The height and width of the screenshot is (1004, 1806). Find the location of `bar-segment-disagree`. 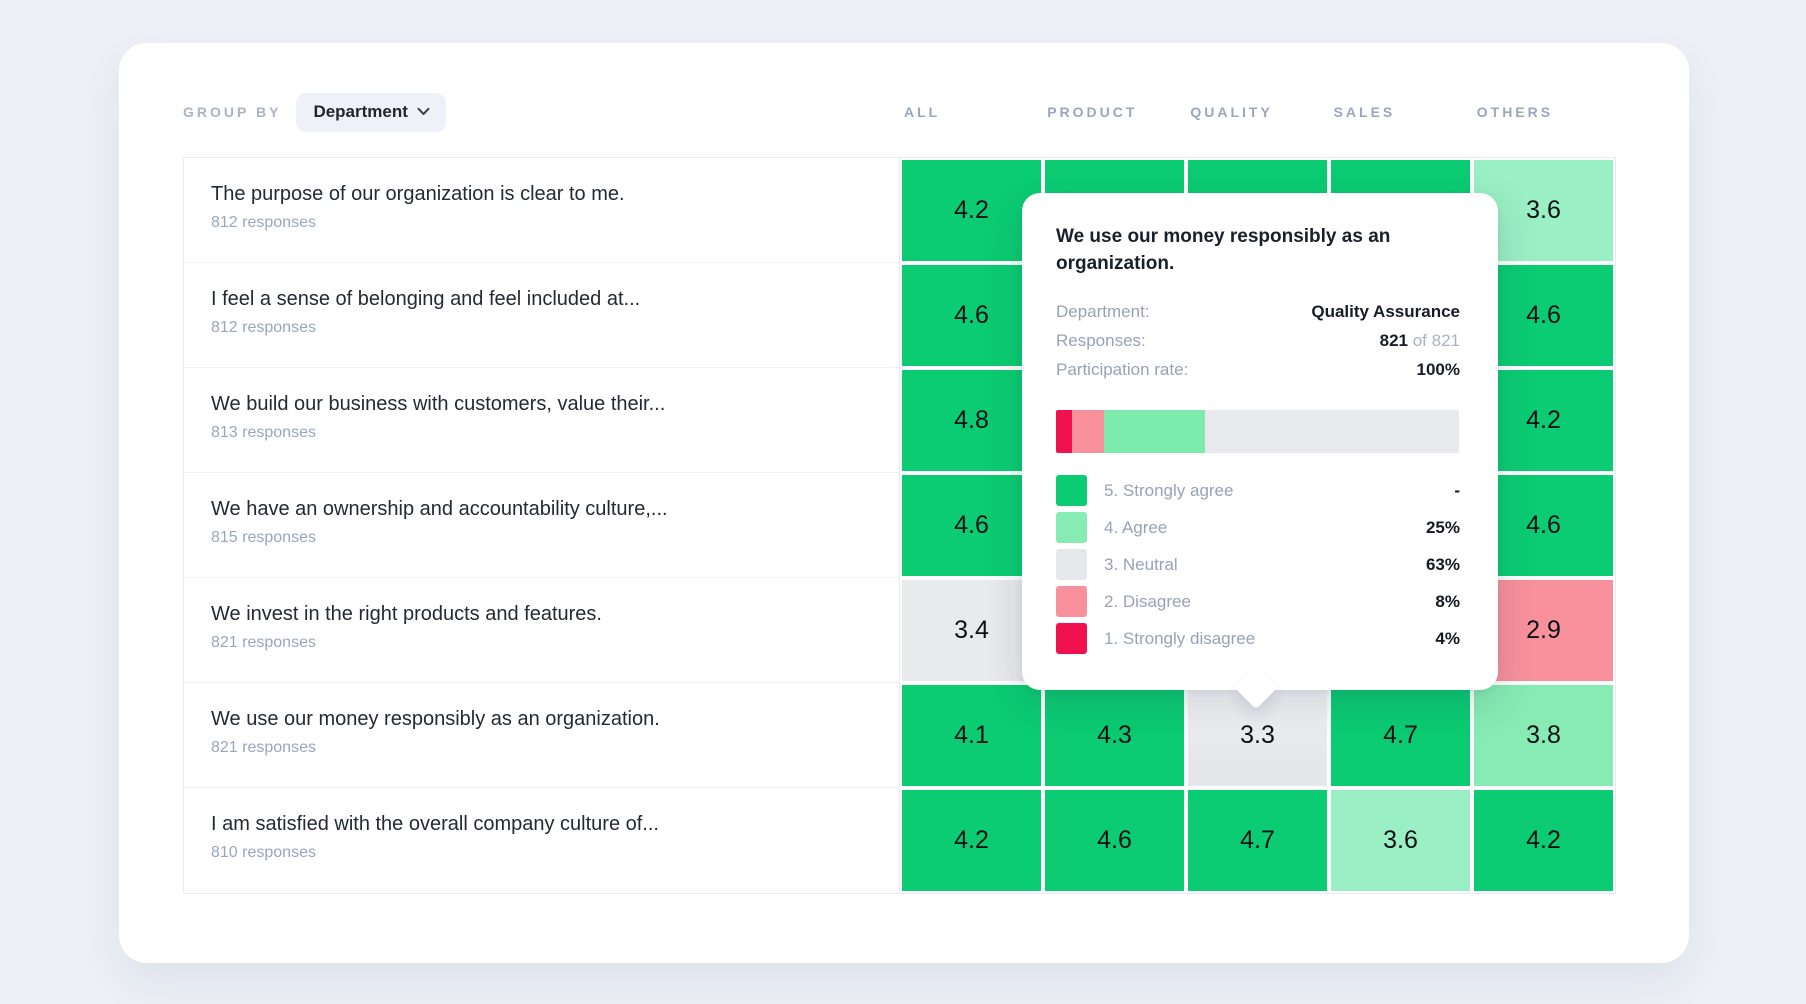

bar-segment-disagree is located at coordinates (1088, 431).